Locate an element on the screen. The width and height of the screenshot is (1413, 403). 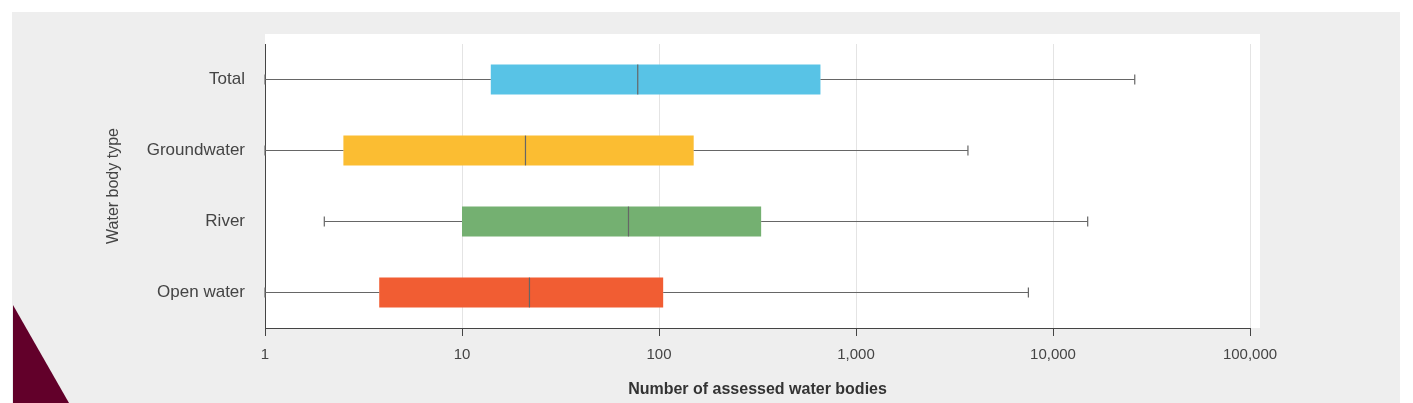
y-tick-label: River is located at coordinates (225, 221).